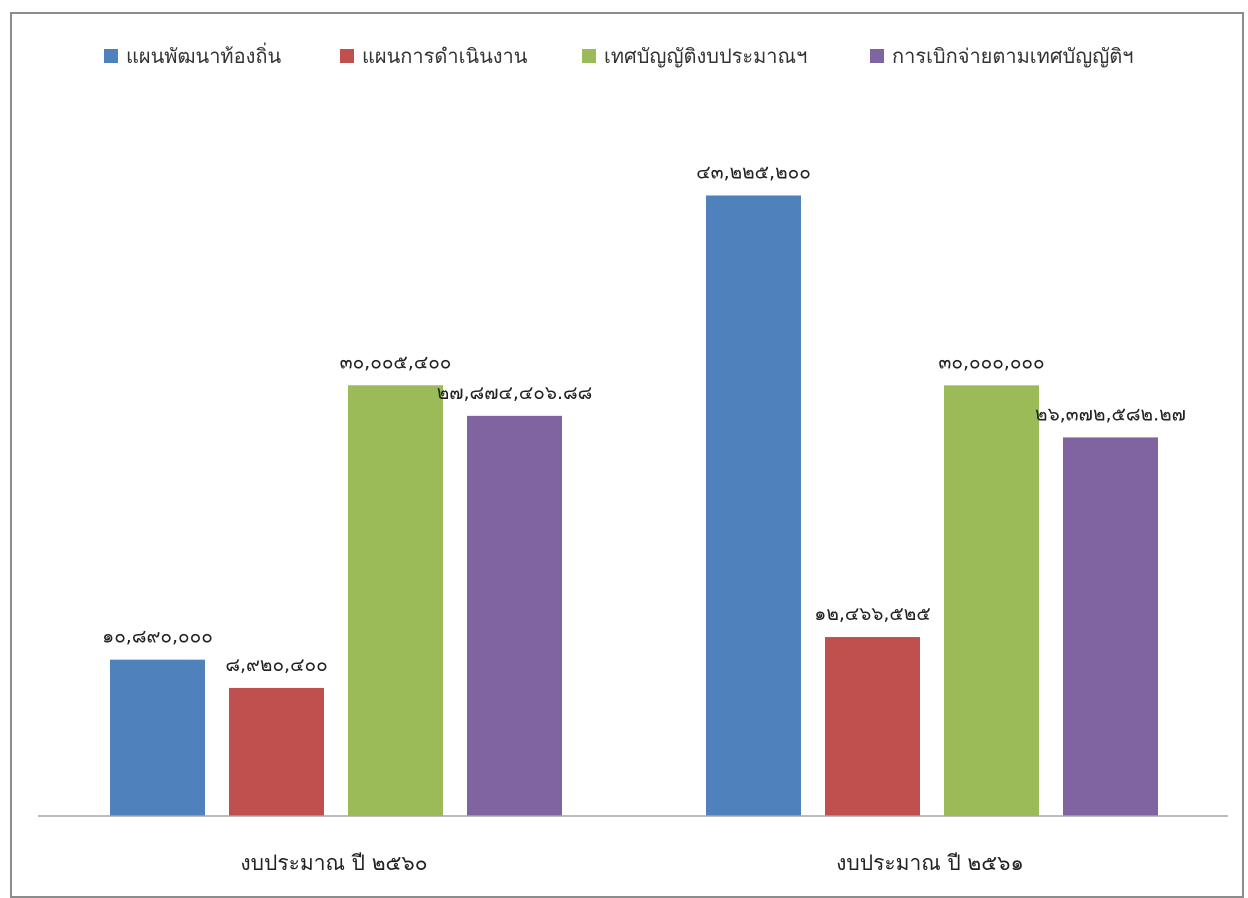  I want to click on legend-label: แผนการดำเนินงาน, so click(445, 56).